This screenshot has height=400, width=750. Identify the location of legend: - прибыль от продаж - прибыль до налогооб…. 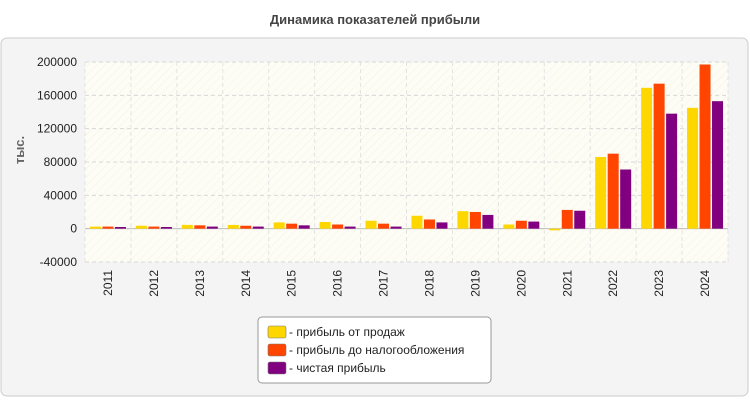
(374, 350).